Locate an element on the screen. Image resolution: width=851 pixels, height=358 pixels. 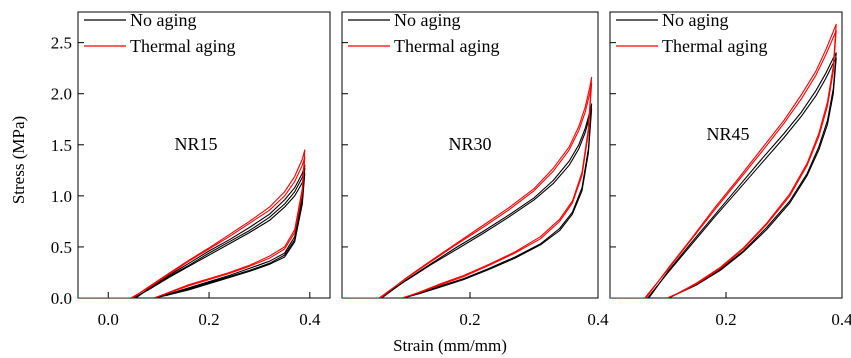
y-axis-title: Stress (MPa) is located at coordinates (18, 160).